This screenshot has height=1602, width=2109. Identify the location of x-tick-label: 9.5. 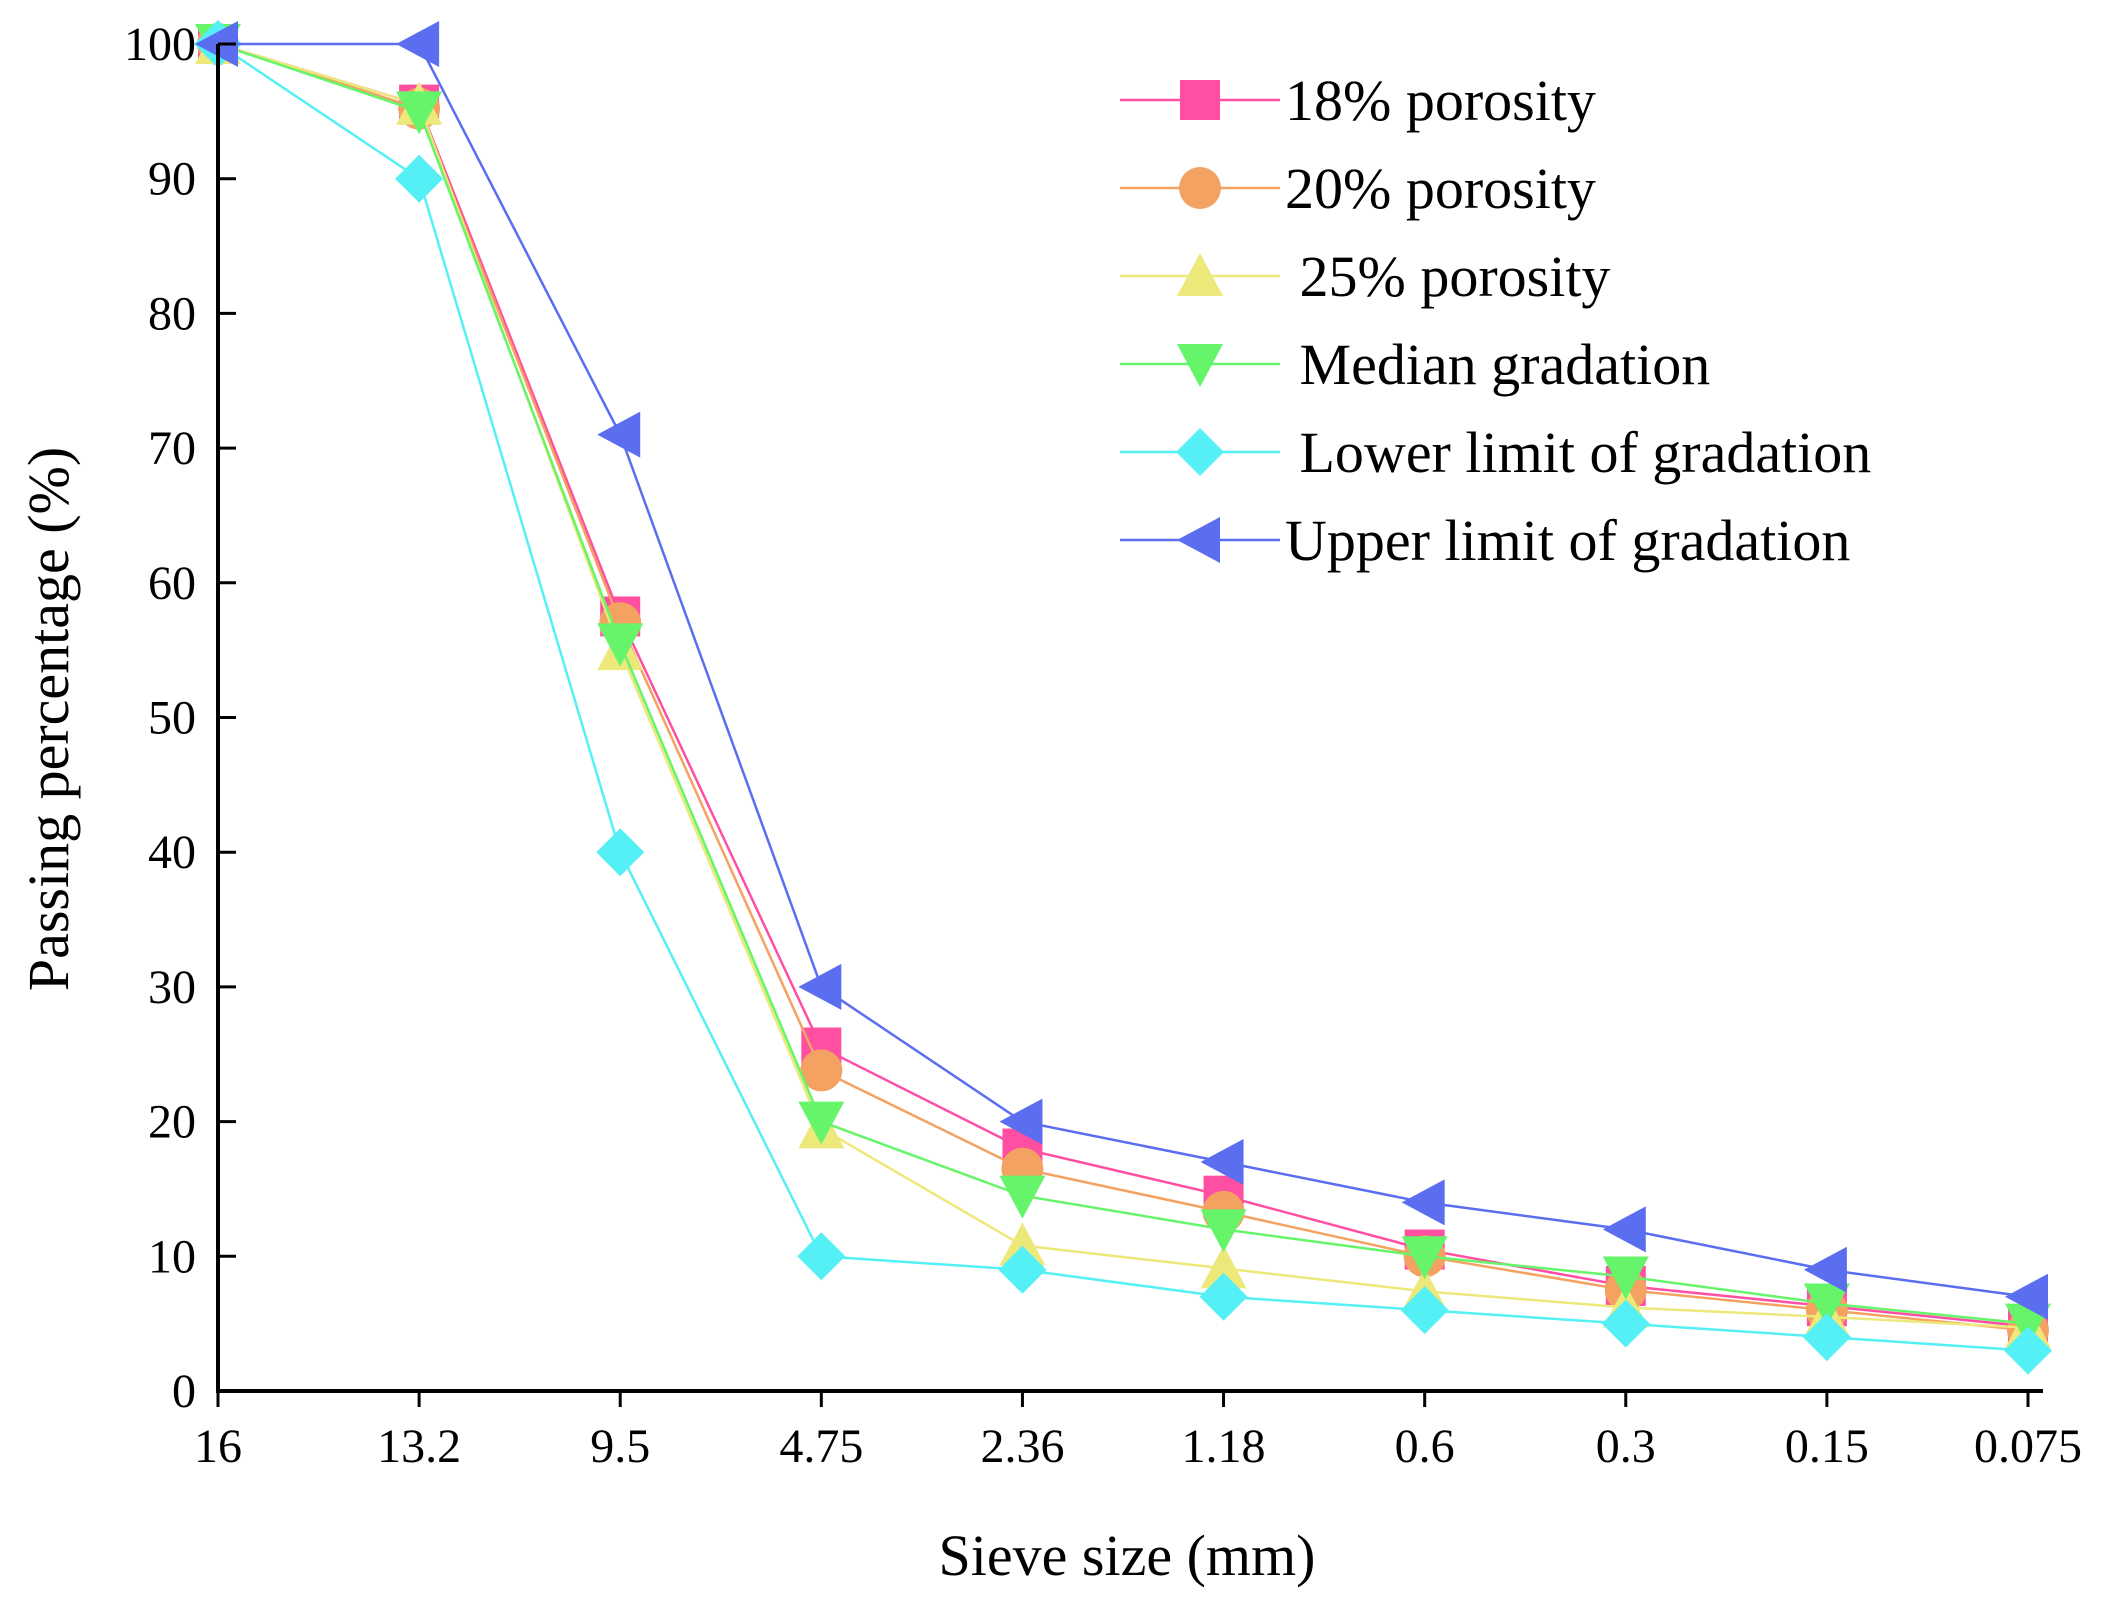
(620, 1446).